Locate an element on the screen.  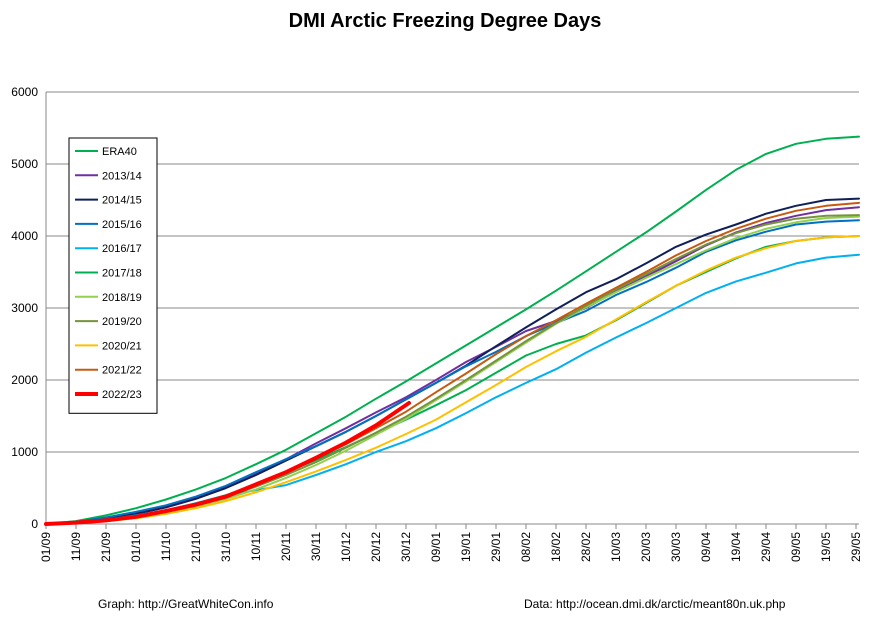
legend-box is located at coordinates (113, 275).